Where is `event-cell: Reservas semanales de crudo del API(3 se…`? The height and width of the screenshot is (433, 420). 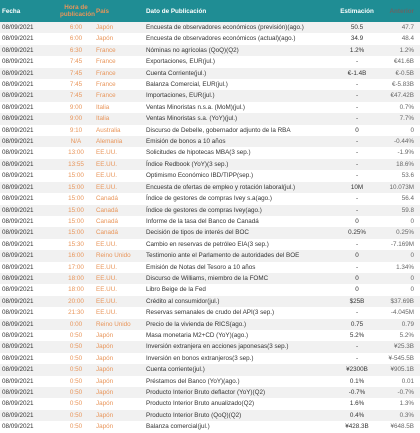 event-cell: Reservas semanales de crudo del API(3 se… is located at coordinates (210, 313).